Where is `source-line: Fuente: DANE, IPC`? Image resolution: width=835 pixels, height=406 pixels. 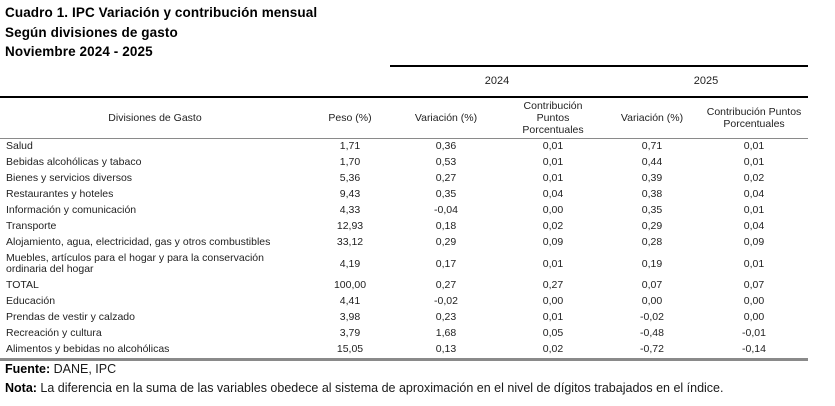 source-line: Fuente: DANE, IPC is located at coordinates (419, 369).